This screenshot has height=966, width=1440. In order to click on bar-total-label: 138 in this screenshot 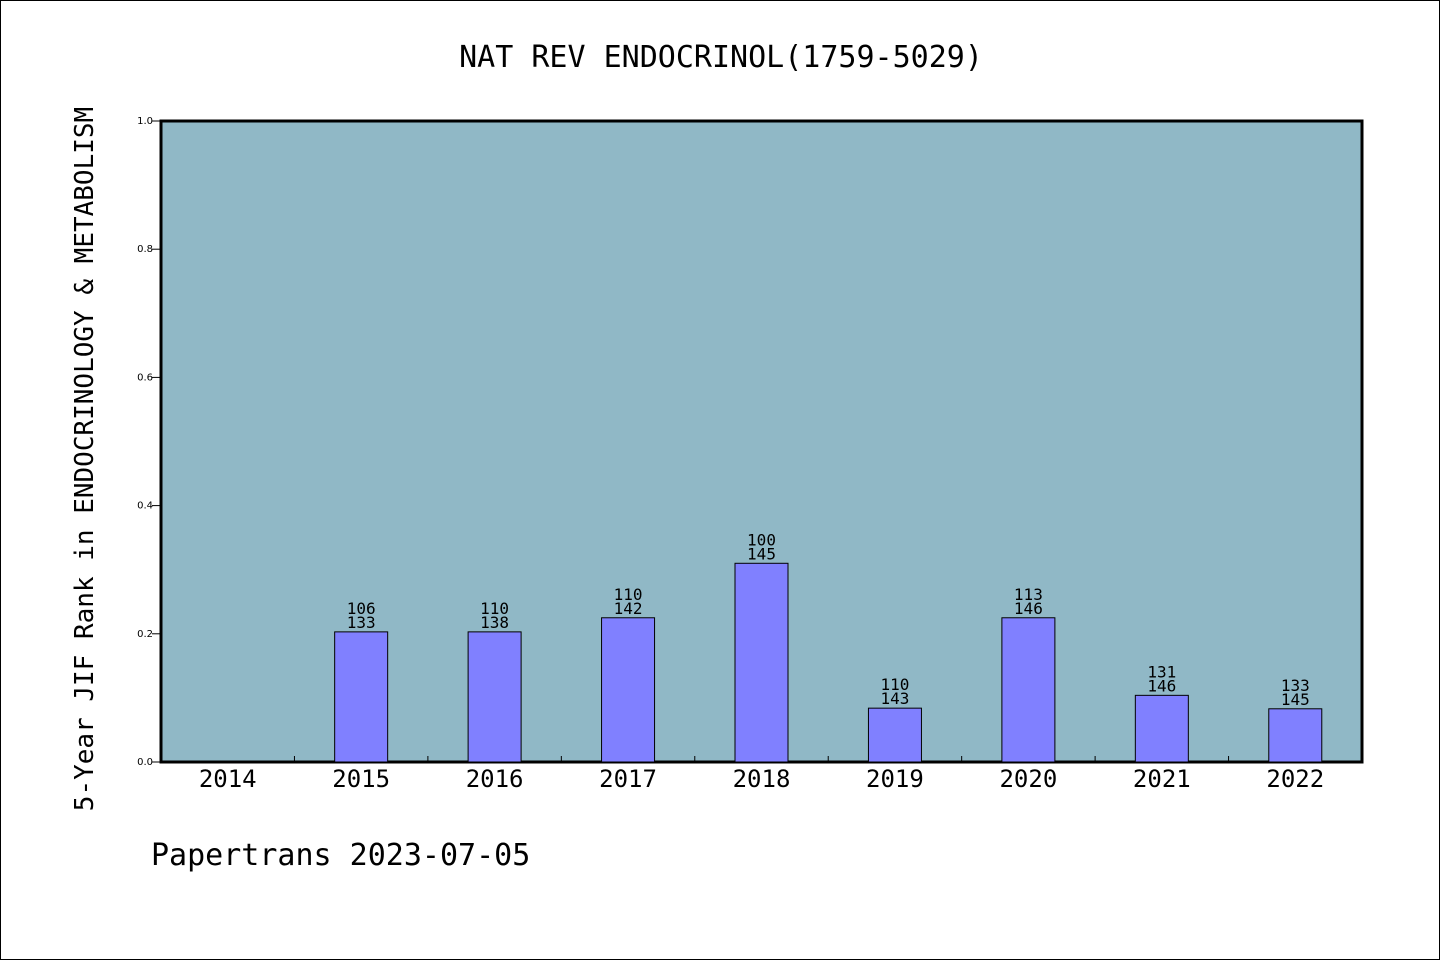, I will do `click(494, 622)`.